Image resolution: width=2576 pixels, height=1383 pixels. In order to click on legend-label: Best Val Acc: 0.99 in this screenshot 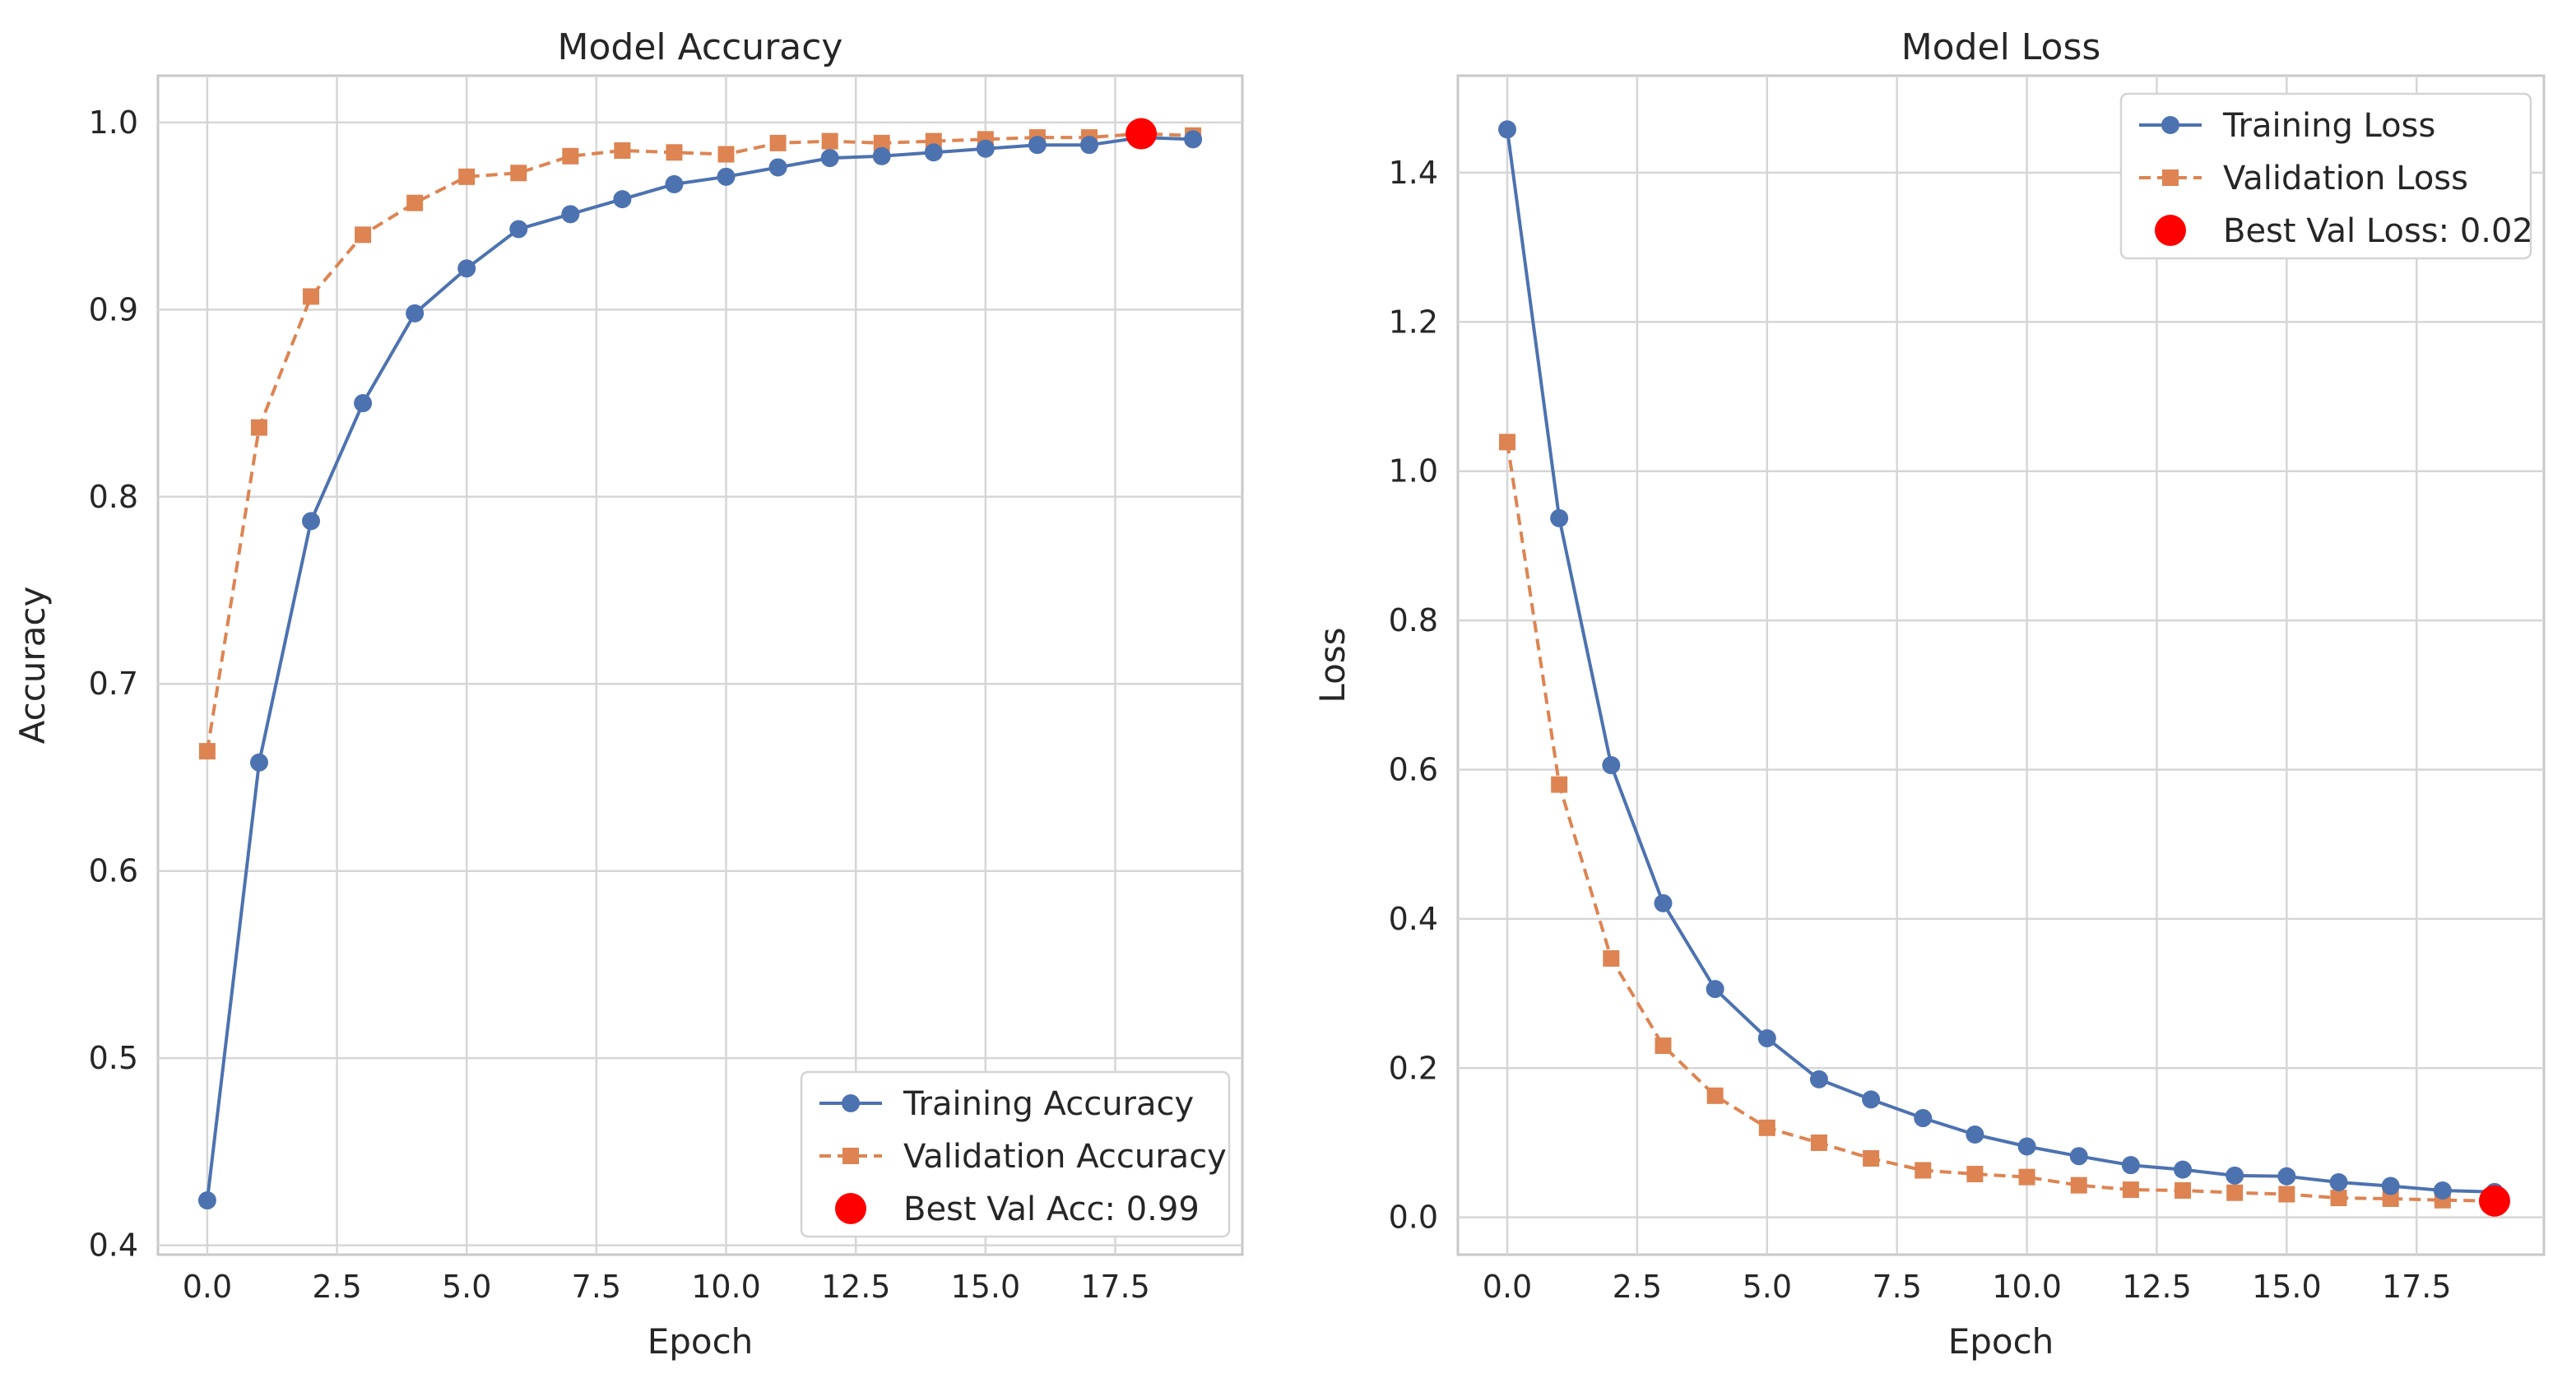, I will do `click(1052, 1209)`.